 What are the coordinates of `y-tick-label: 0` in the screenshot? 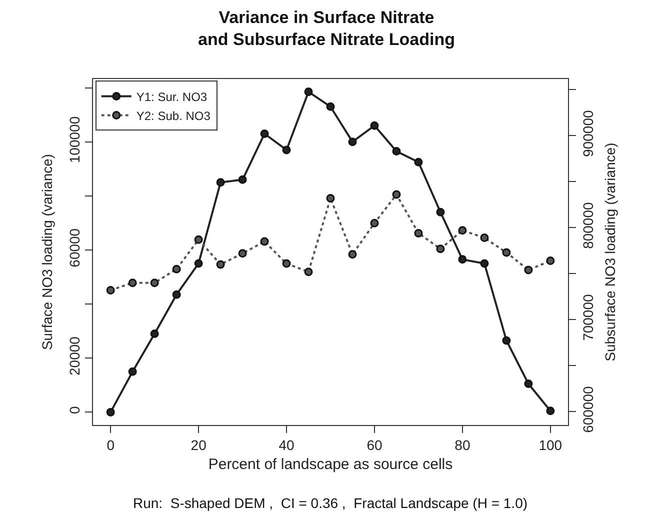 It's located at (74, 410).